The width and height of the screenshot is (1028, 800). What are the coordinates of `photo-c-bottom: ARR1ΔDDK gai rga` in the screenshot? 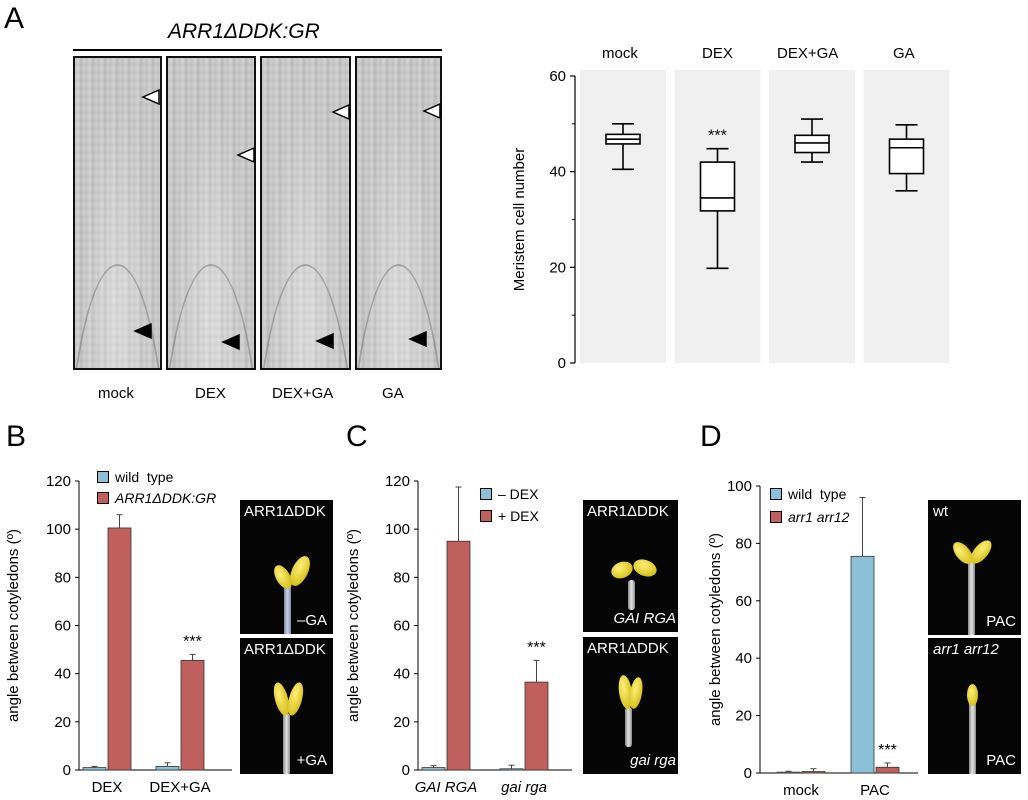 It's located at (630, 705).